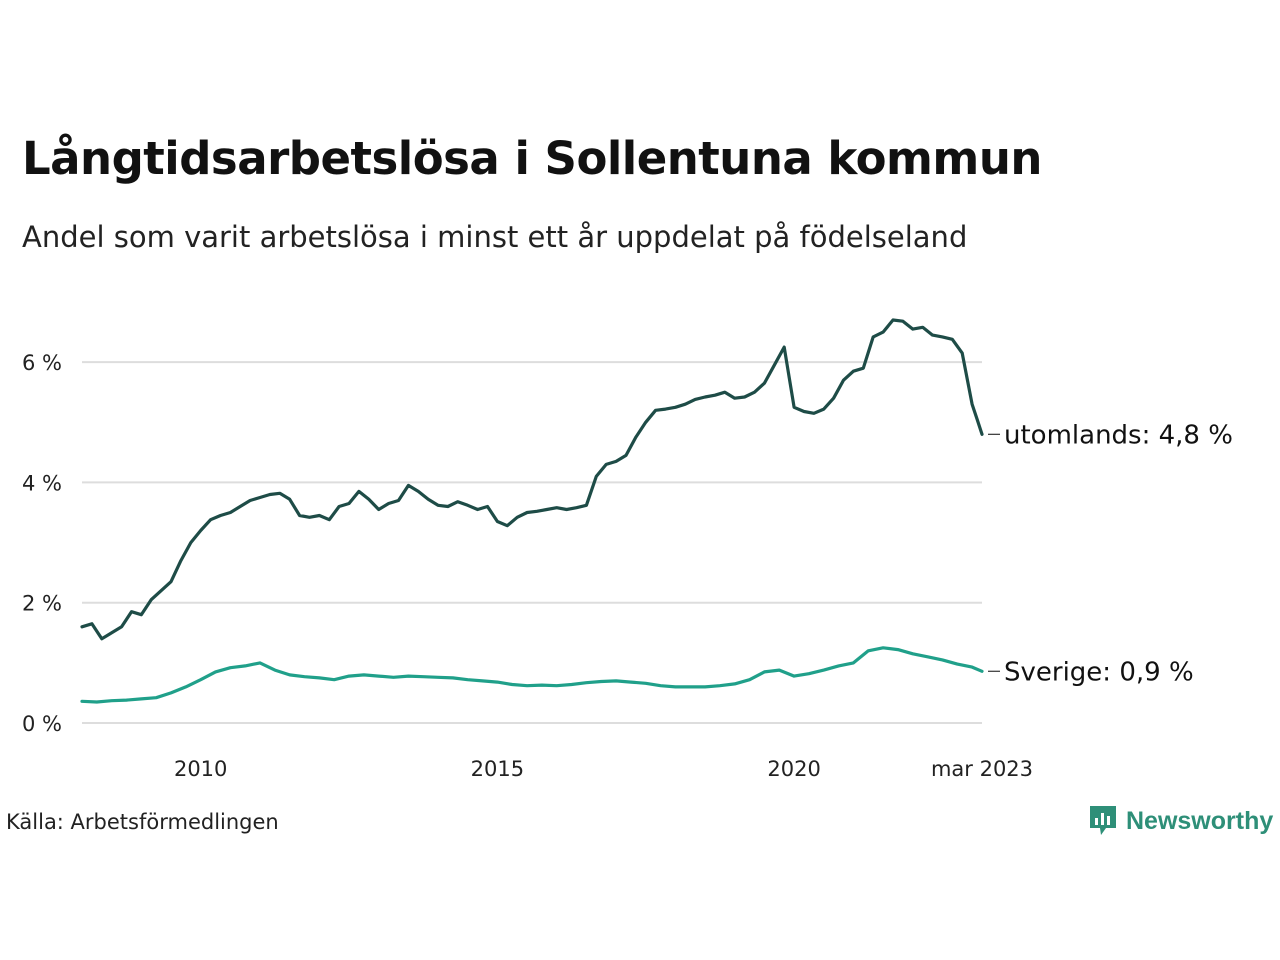 This screenshot has width=1280, height=960. Describe the element at coordinates (142, 822) in the screenshot. I see `source-note: Källa: Arbetsförmedlingen` at that location.